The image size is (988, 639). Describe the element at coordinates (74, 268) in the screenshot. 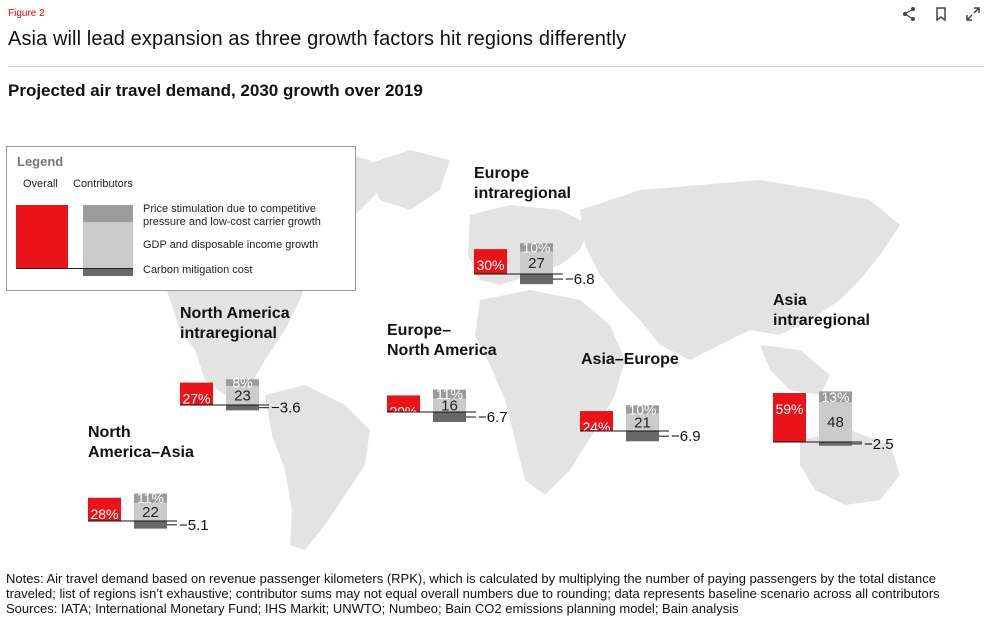

I see `legend-baseline` at that location.